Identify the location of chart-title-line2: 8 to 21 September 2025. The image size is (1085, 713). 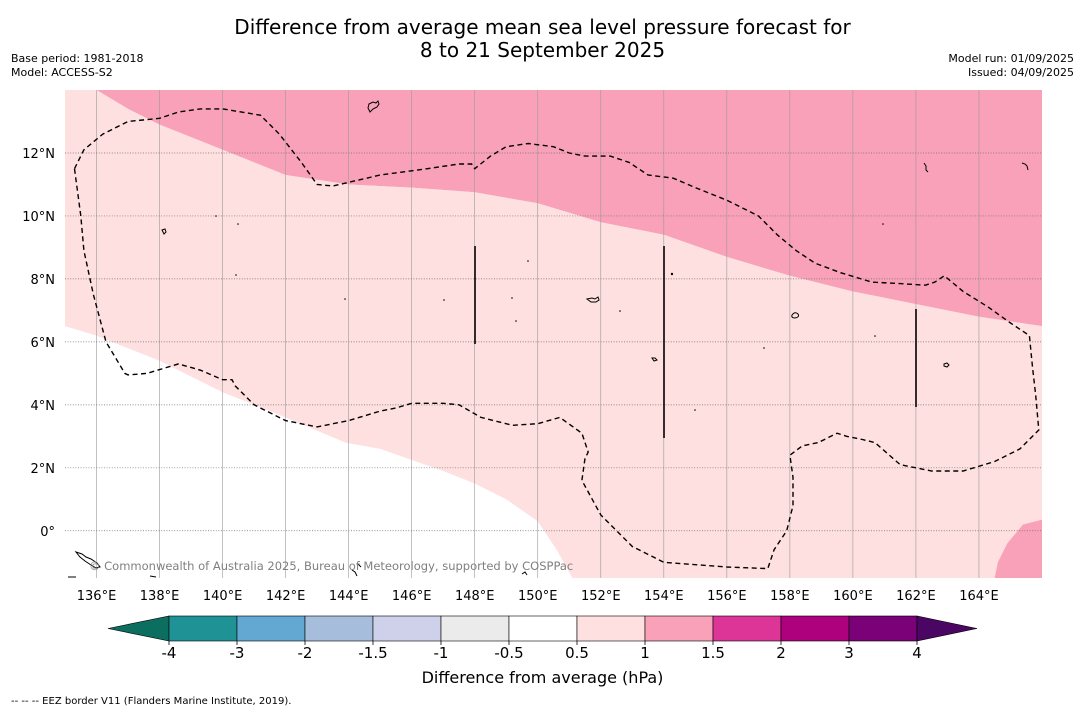
(542, 50).